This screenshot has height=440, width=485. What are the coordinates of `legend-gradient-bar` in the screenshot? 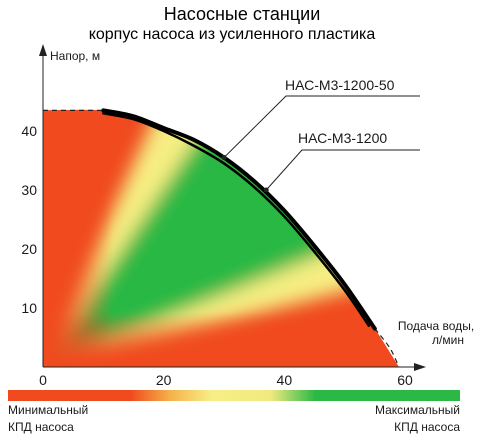 It's located at (234, 395).